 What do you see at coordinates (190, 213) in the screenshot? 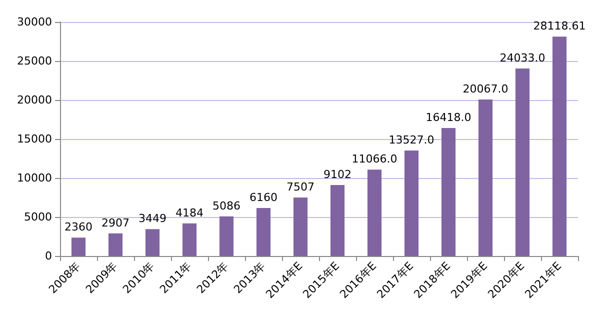
I see `data-label: 4184` at bounding box center [190, 213].